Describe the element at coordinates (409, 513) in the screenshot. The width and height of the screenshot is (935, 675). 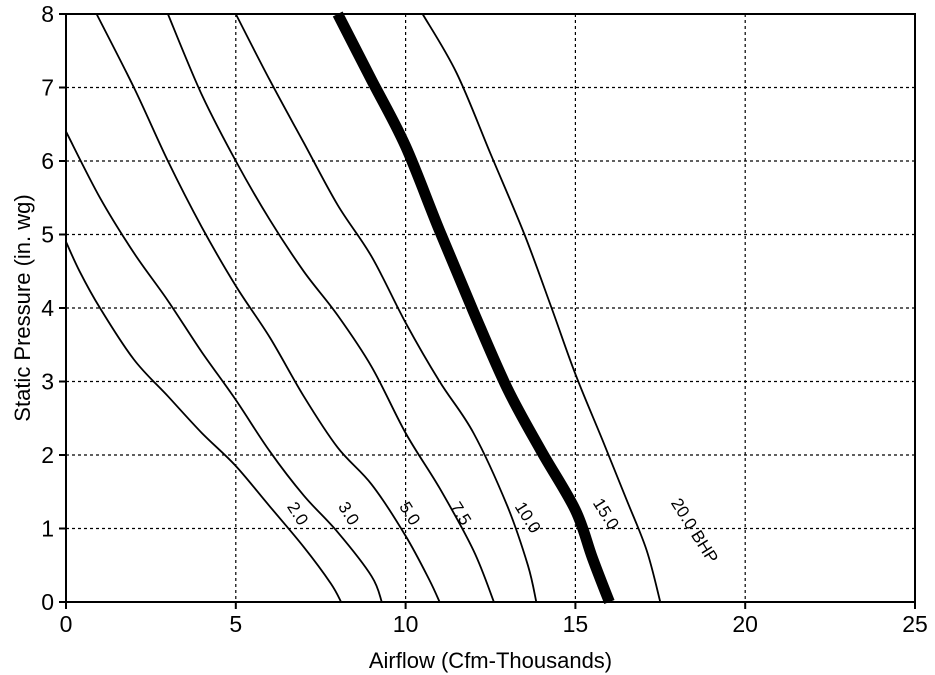
I see `curve-label: 5.0` at that location.